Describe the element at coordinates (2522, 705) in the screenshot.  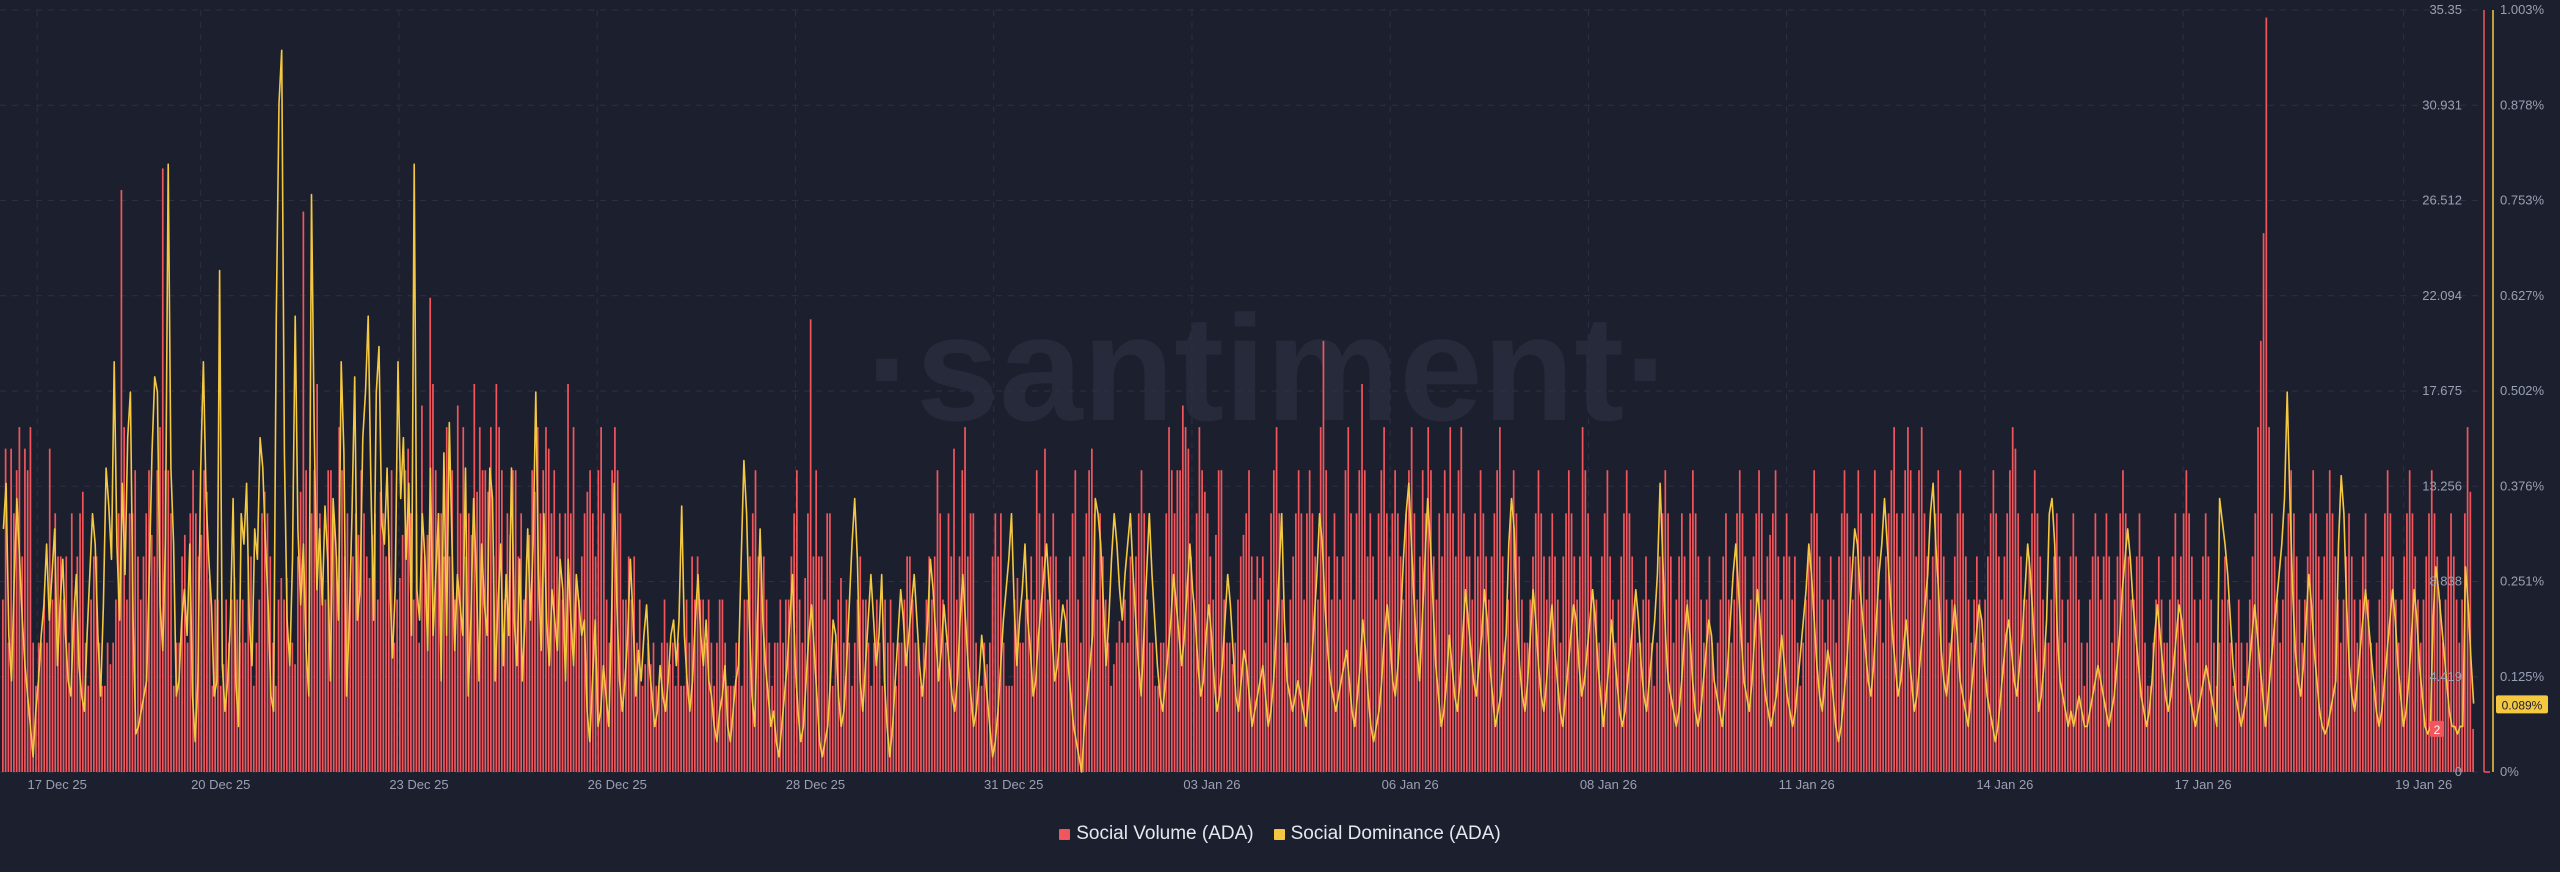
I see `y-right-current-value: 0.089%` at that location.